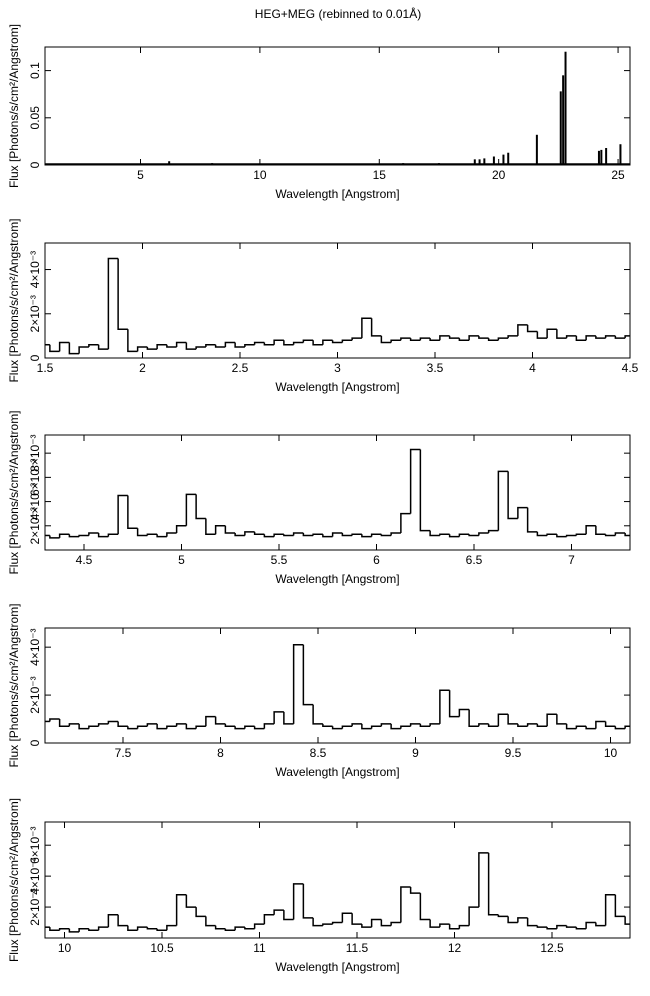 The image size is (650, 996). I want to click on y-tick-label: 6×10⁻³, so click(35, 845).